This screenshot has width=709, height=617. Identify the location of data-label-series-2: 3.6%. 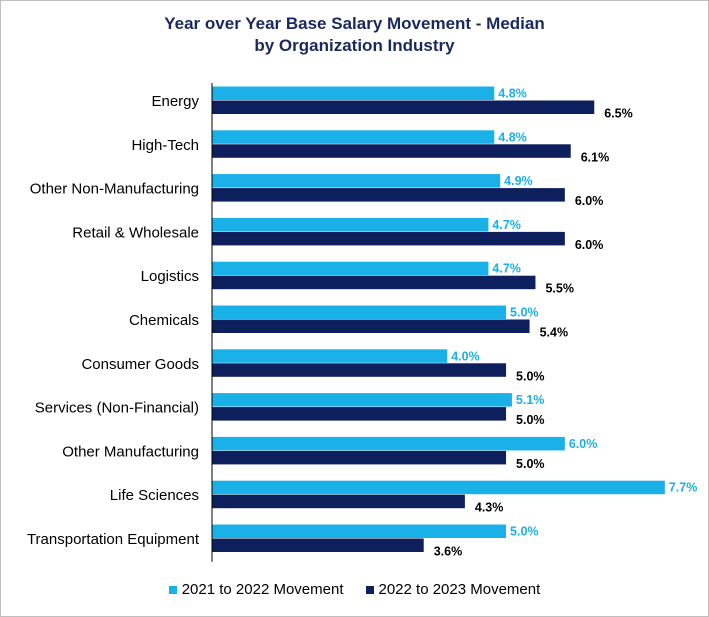
(448, 552).